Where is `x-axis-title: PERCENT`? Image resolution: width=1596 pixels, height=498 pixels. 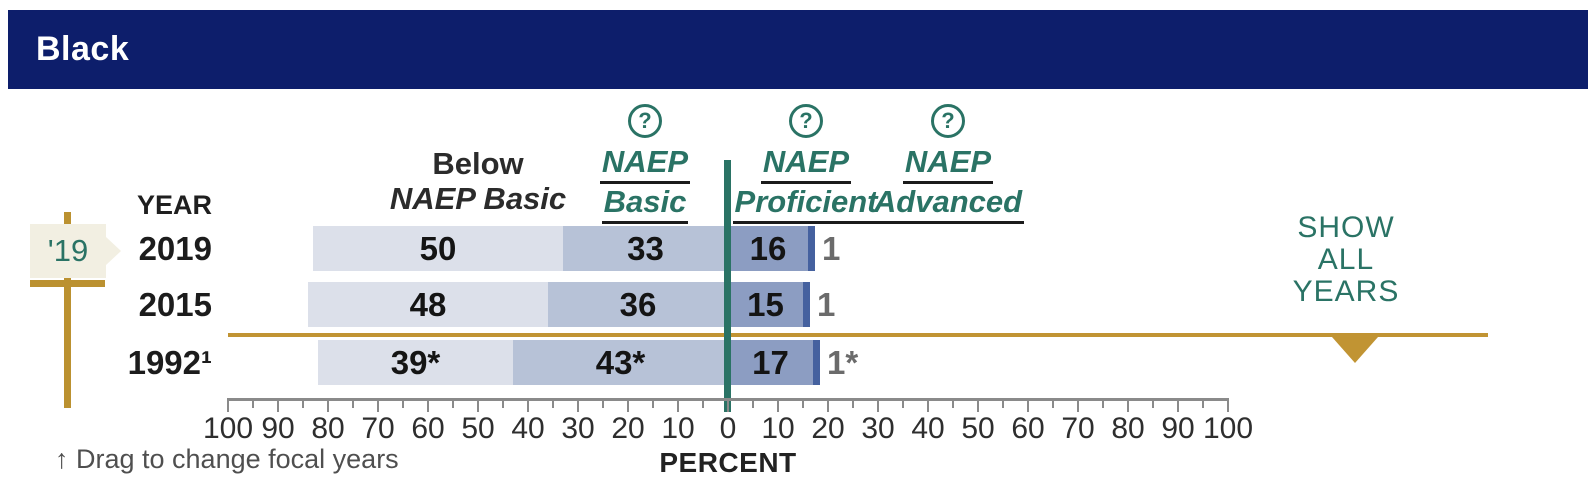
x-axis-title: PERCENT is located at coordinates (728, 462).